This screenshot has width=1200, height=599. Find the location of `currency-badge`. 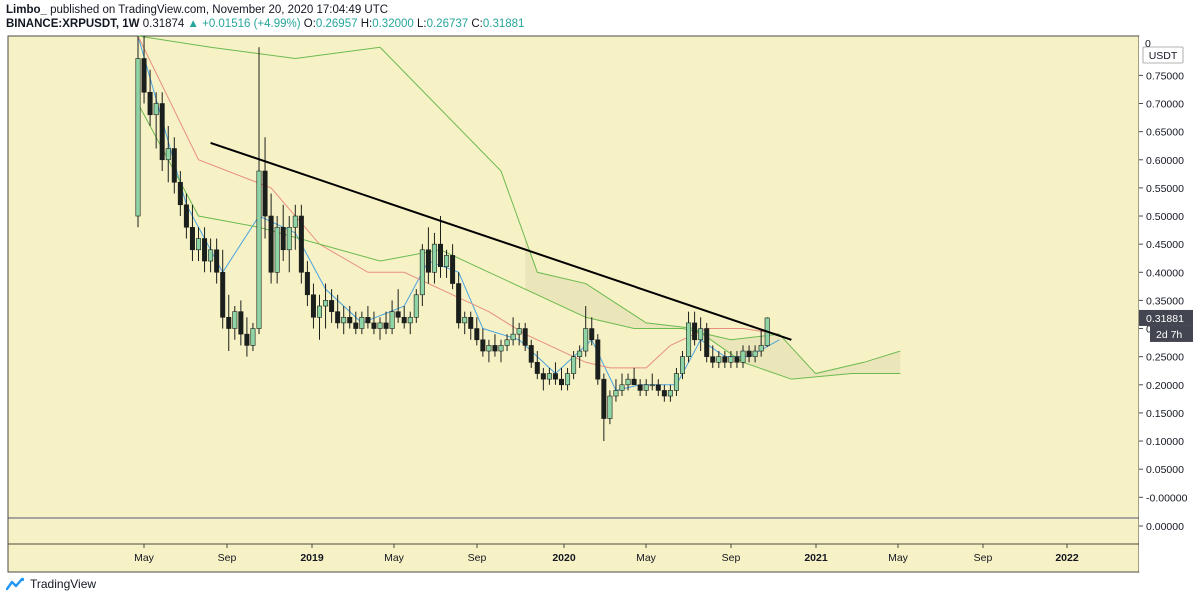

currency-badge is located at coordinates (1163, 55).